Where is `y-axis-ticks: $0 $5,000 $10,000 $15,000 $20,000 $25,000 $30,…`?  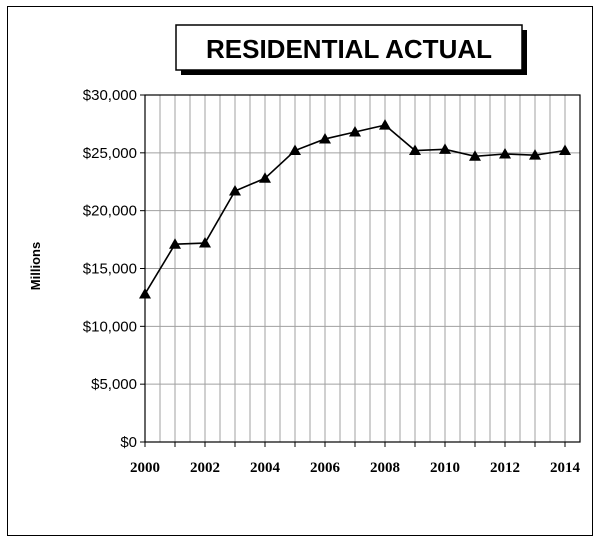
y-axis-ticks: $0 $5,000 $10,000 $15,000 $20,000 $25,000 $30,… is located at coordinates (114, 269).